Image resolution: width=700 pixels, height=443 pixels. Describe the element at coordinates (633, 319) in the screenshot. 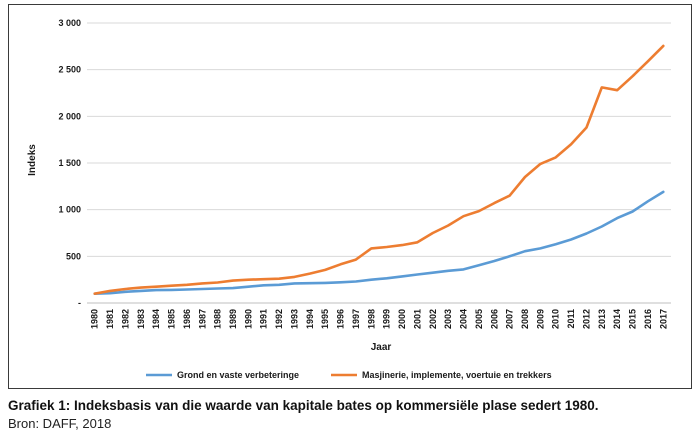

I see `x-tick-label: 2015` at that location.